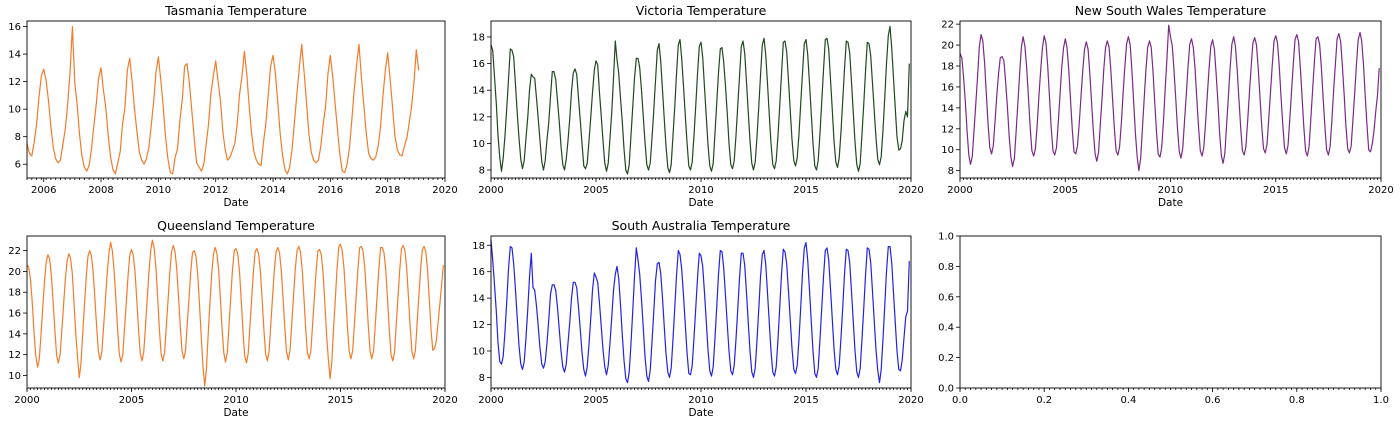 The width and height of the screenshot is (1400, 425). I want to click on x-tick-label: 2018, so click(387, 190).